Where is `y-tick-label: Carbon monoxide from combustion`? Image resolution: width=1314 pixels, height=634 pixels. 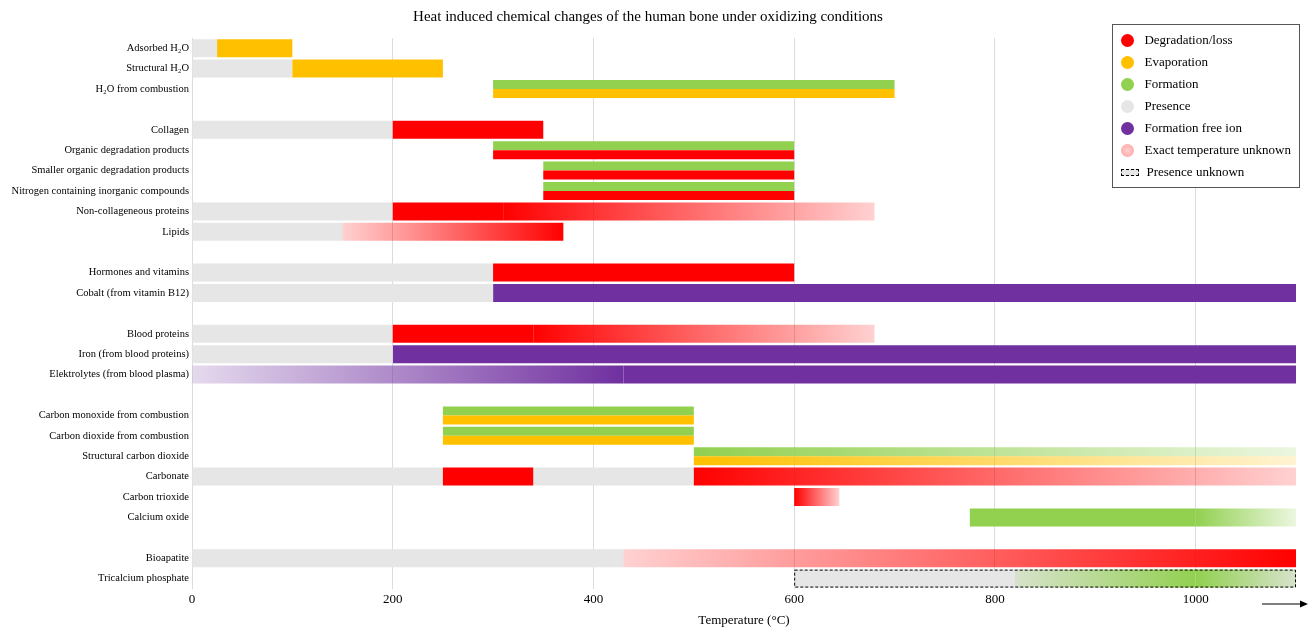 y-tick-label: Carbon monoxide from combustion is located at coordinates (114, 415).